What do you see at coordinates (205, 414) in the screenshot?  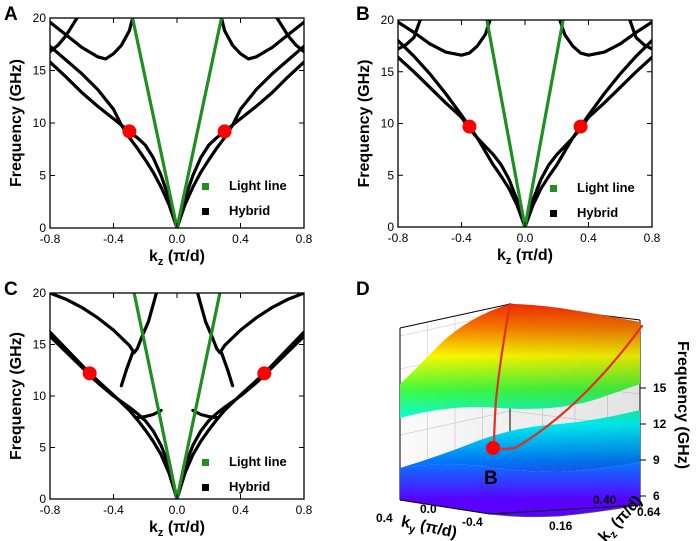 I see `hybrid-curve-5-right` at bounding box center [205, 414].